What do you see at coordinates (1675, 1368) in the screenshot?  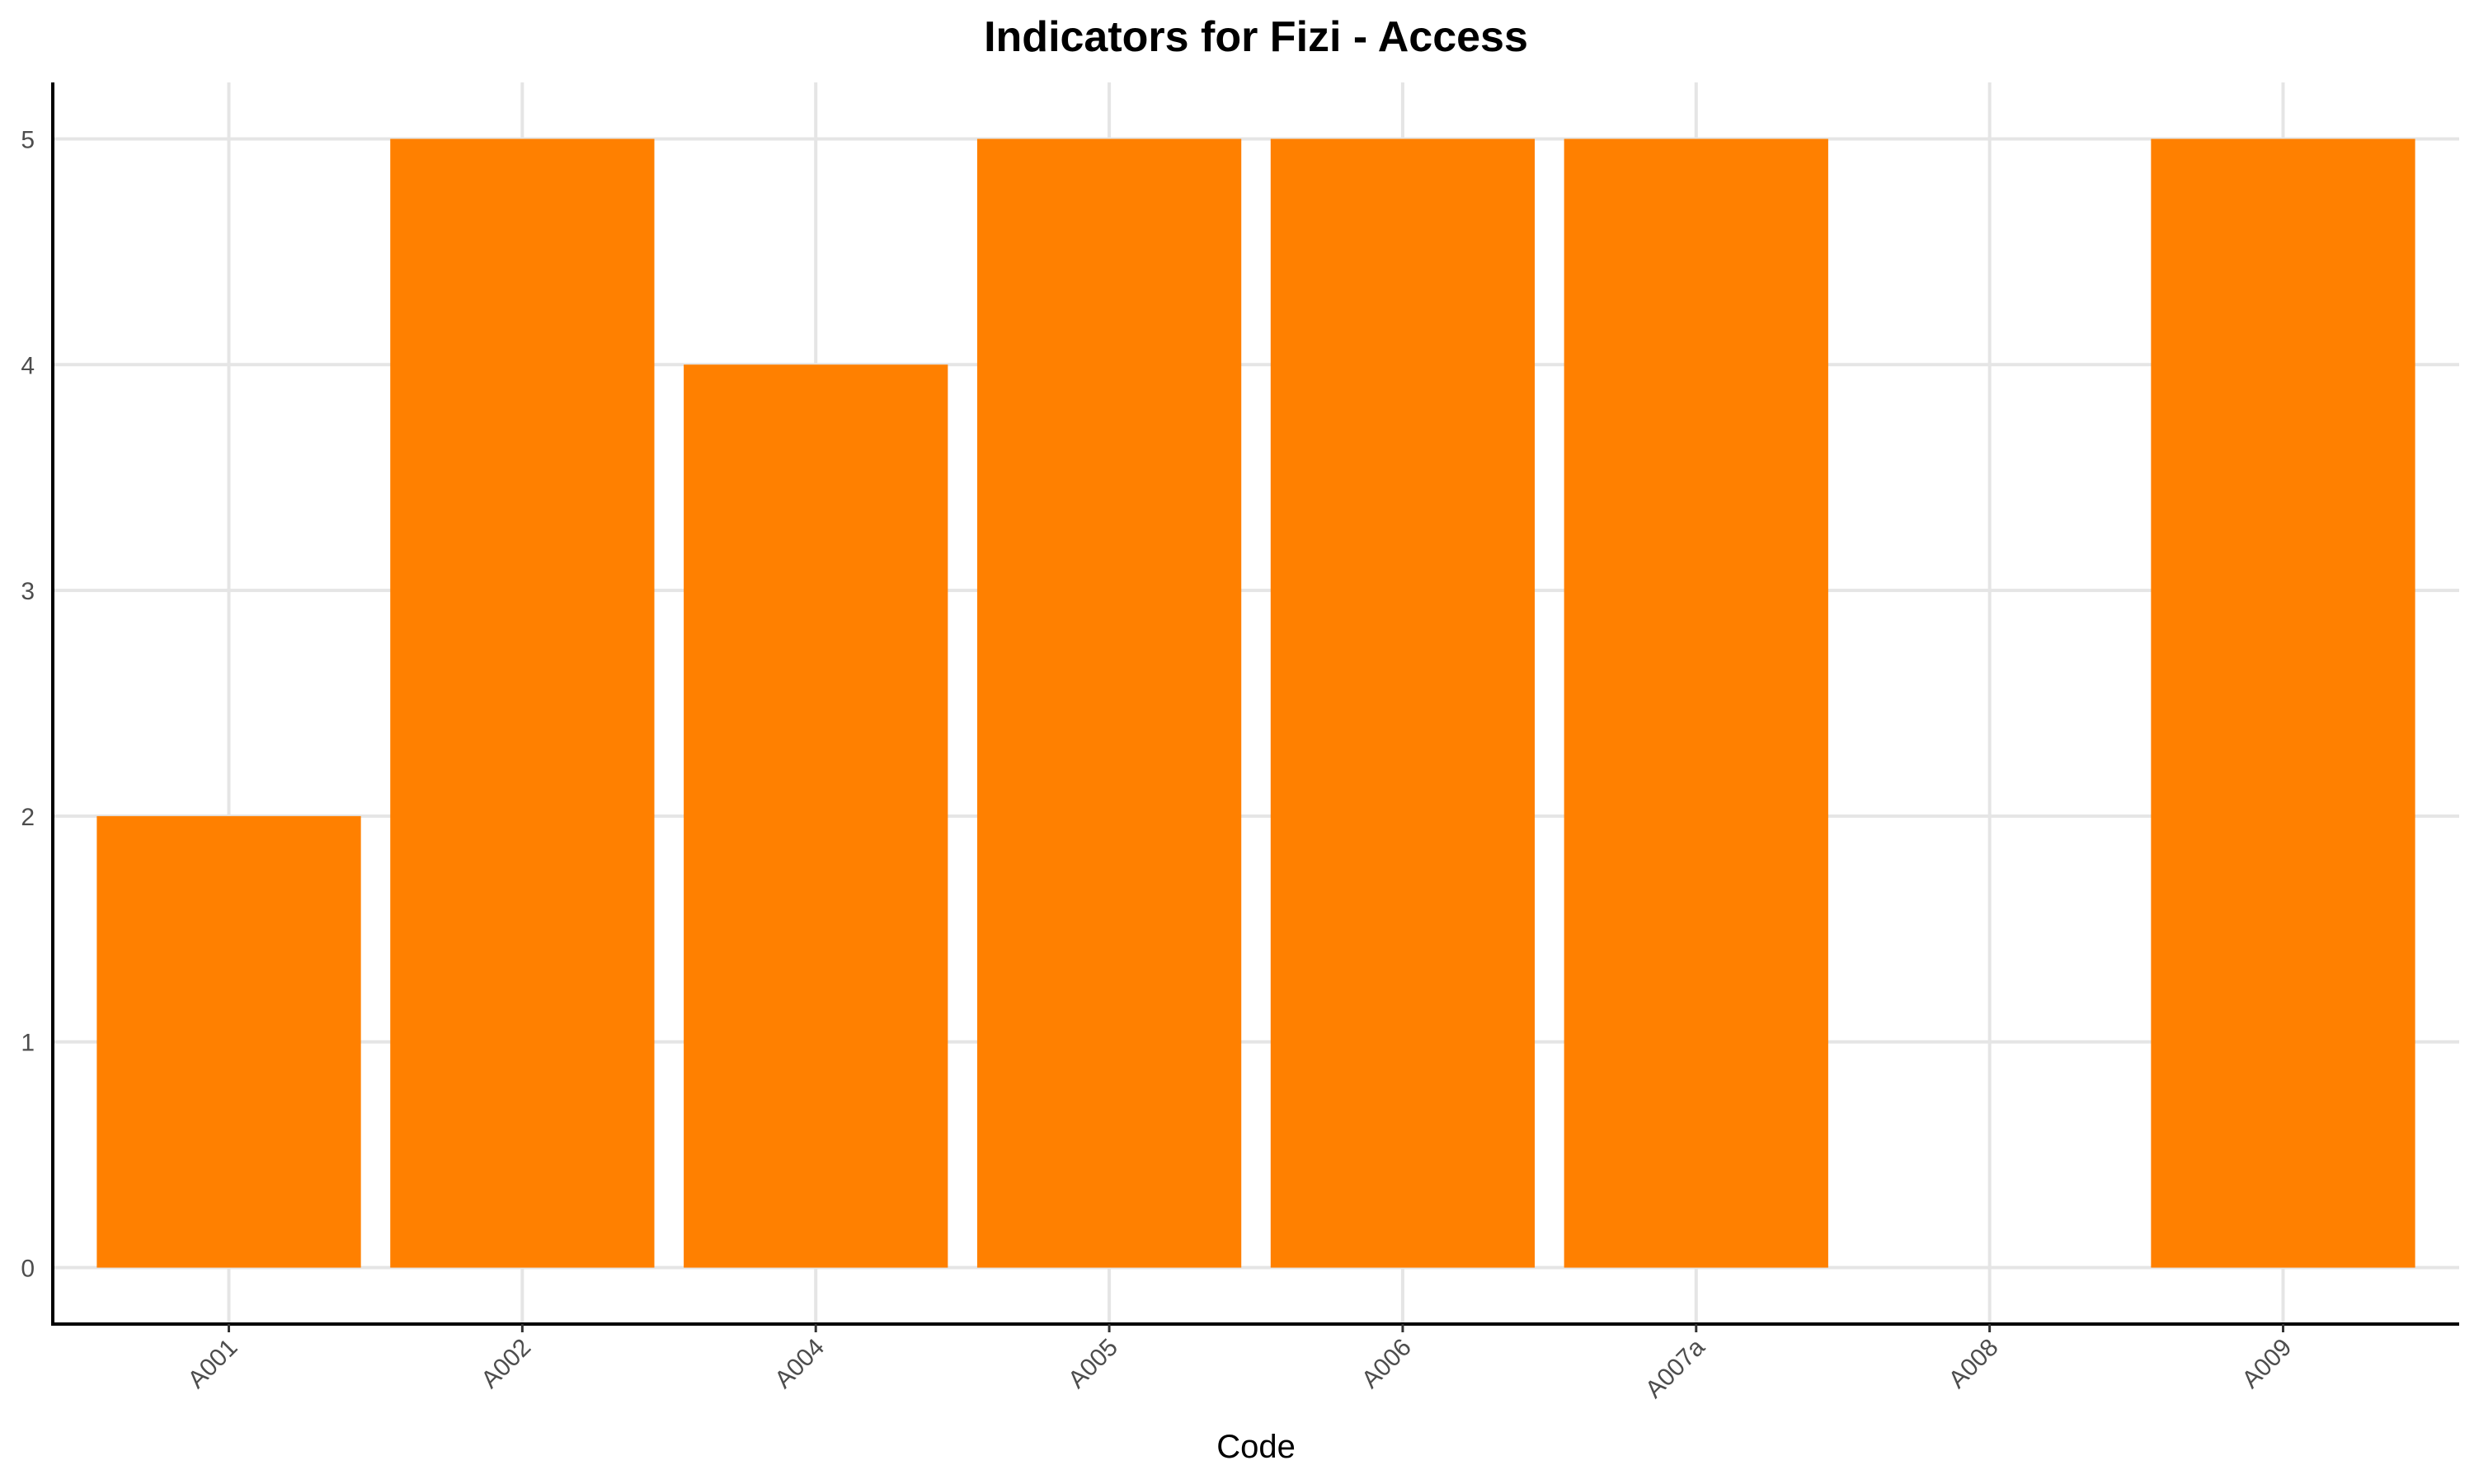 I see `x-tick-label-A007a: A007a` at bounding box center [1675, 1368].